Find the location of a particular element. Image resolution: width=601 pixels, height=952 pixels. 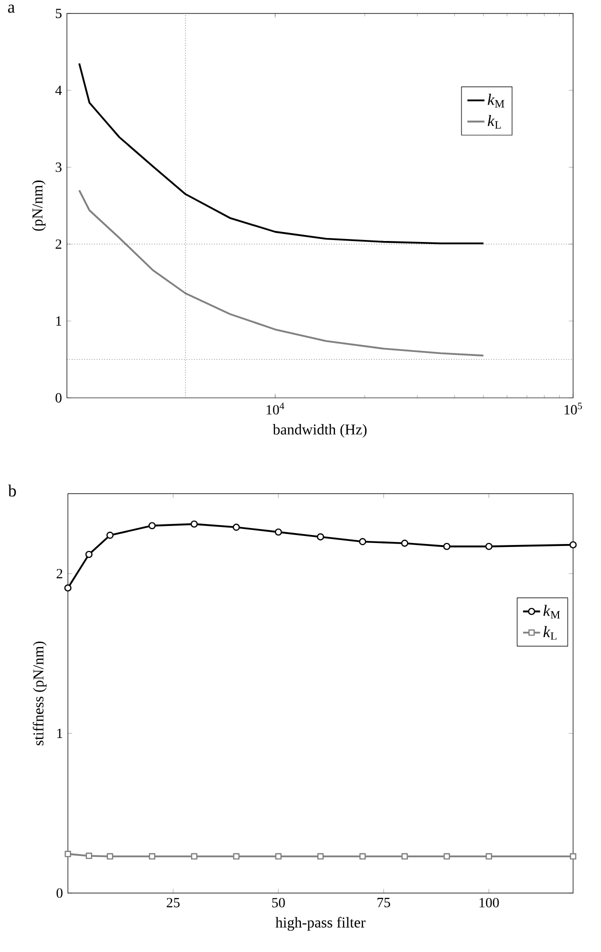

x-tick-label: 50 is located at coordinates (278, 903).